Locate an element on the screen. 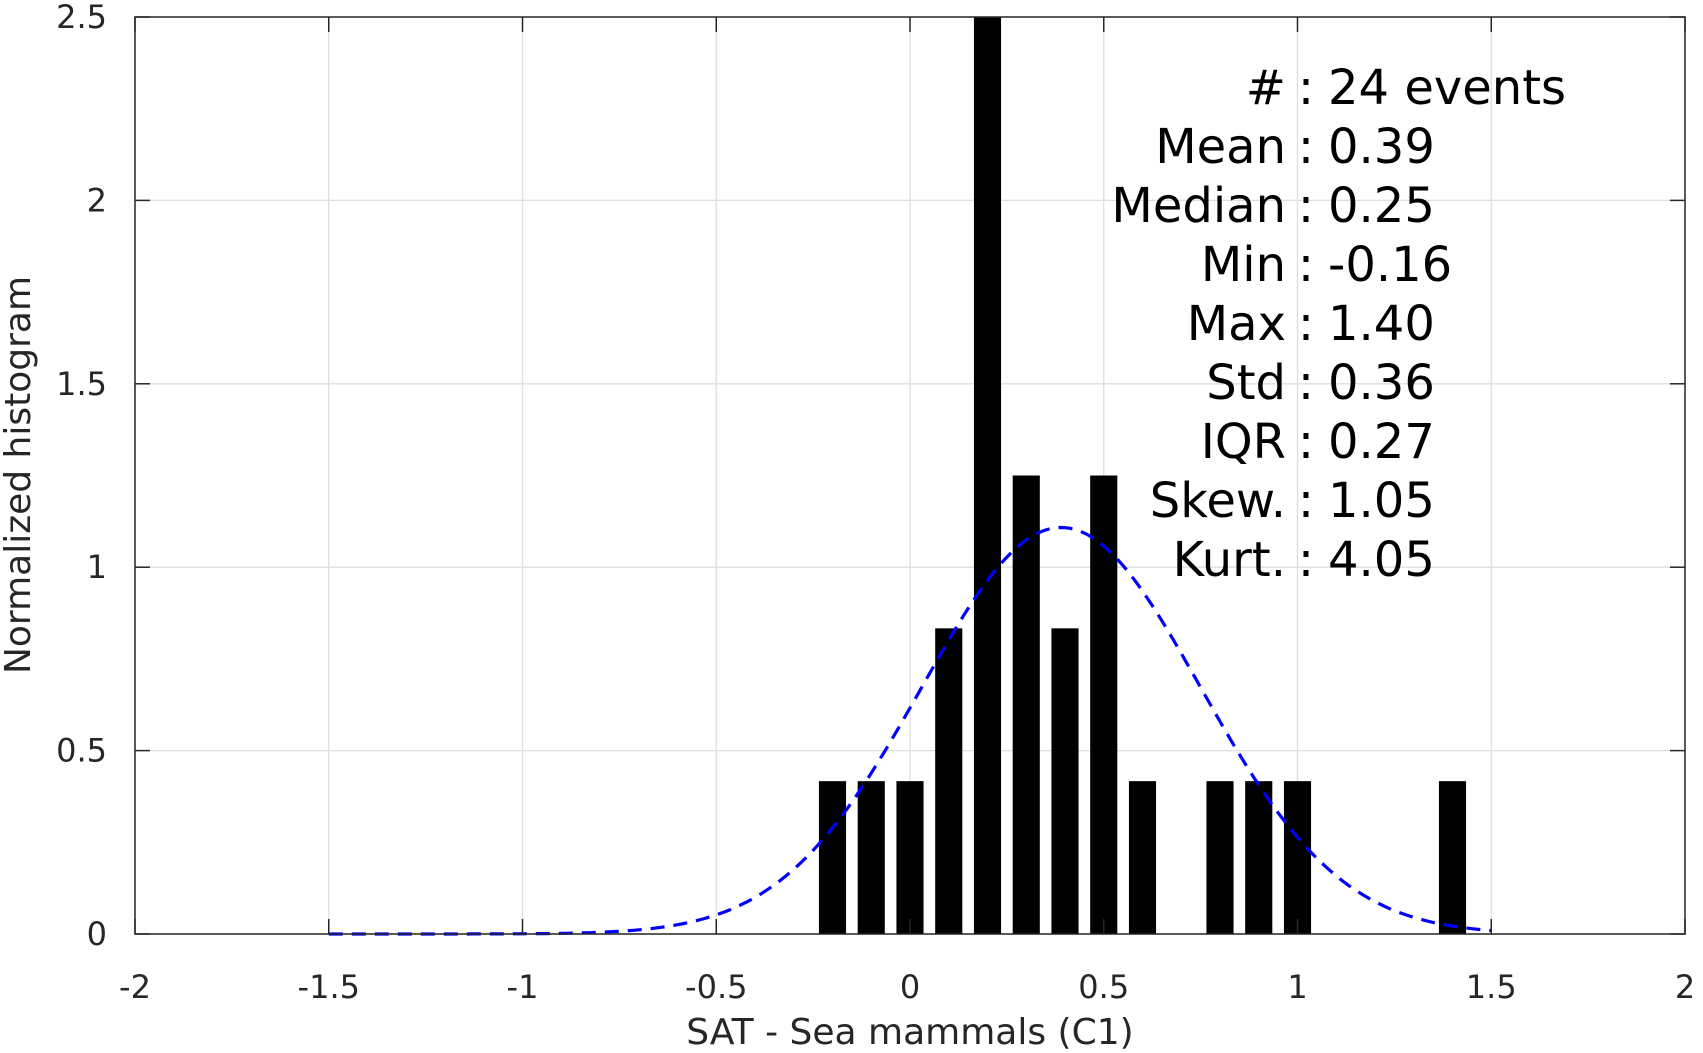 This screenshot has height=1053, width=1703. x-tick-label: -1.5 is located at coordinates (329, 987).